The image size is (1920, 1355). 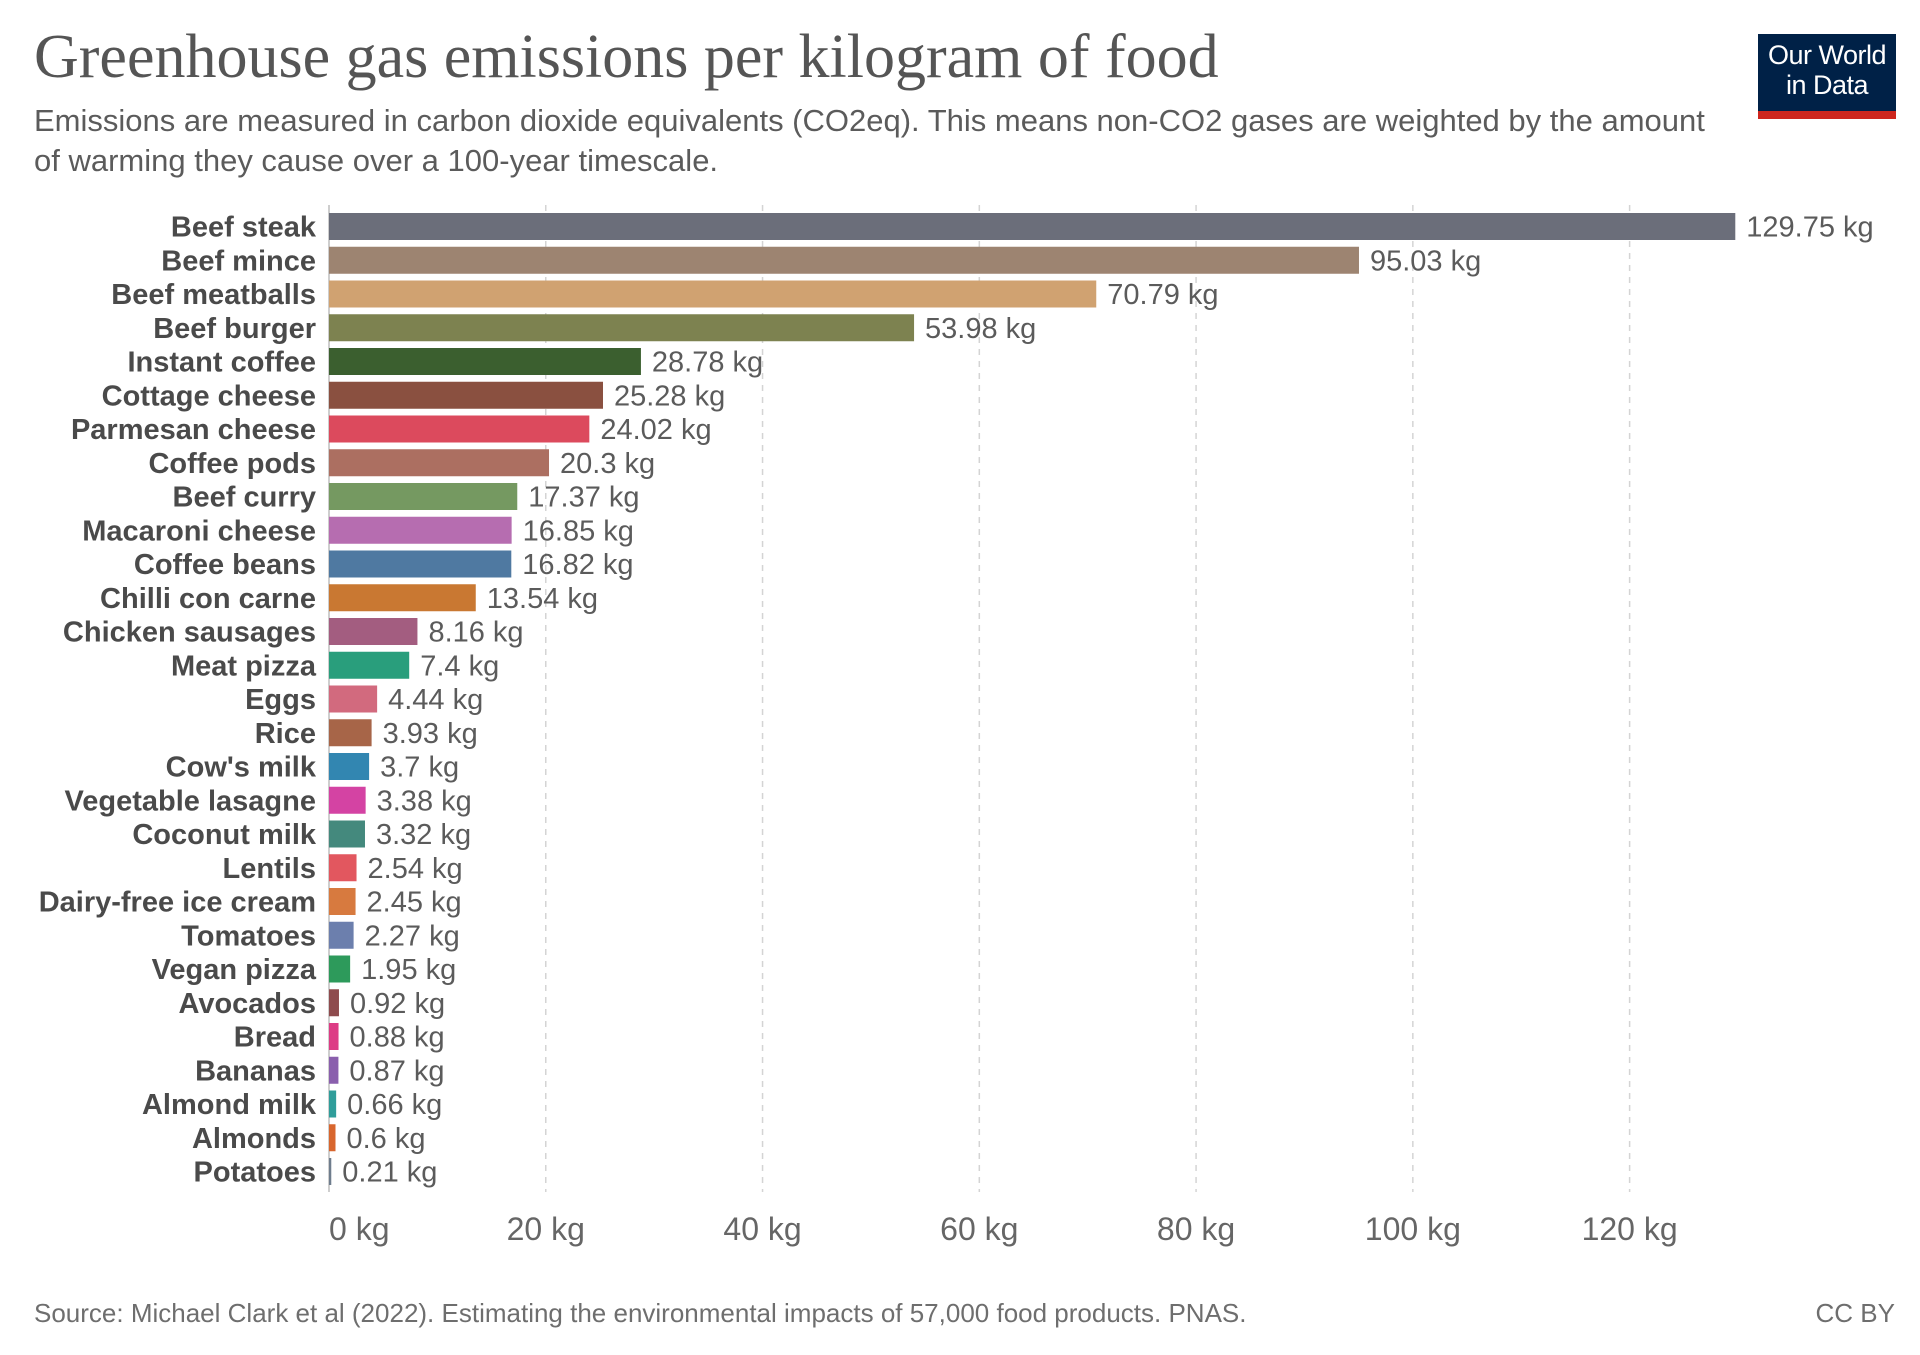 I want to click on value-label: 24.02 kg, so click(x=655, y=430).